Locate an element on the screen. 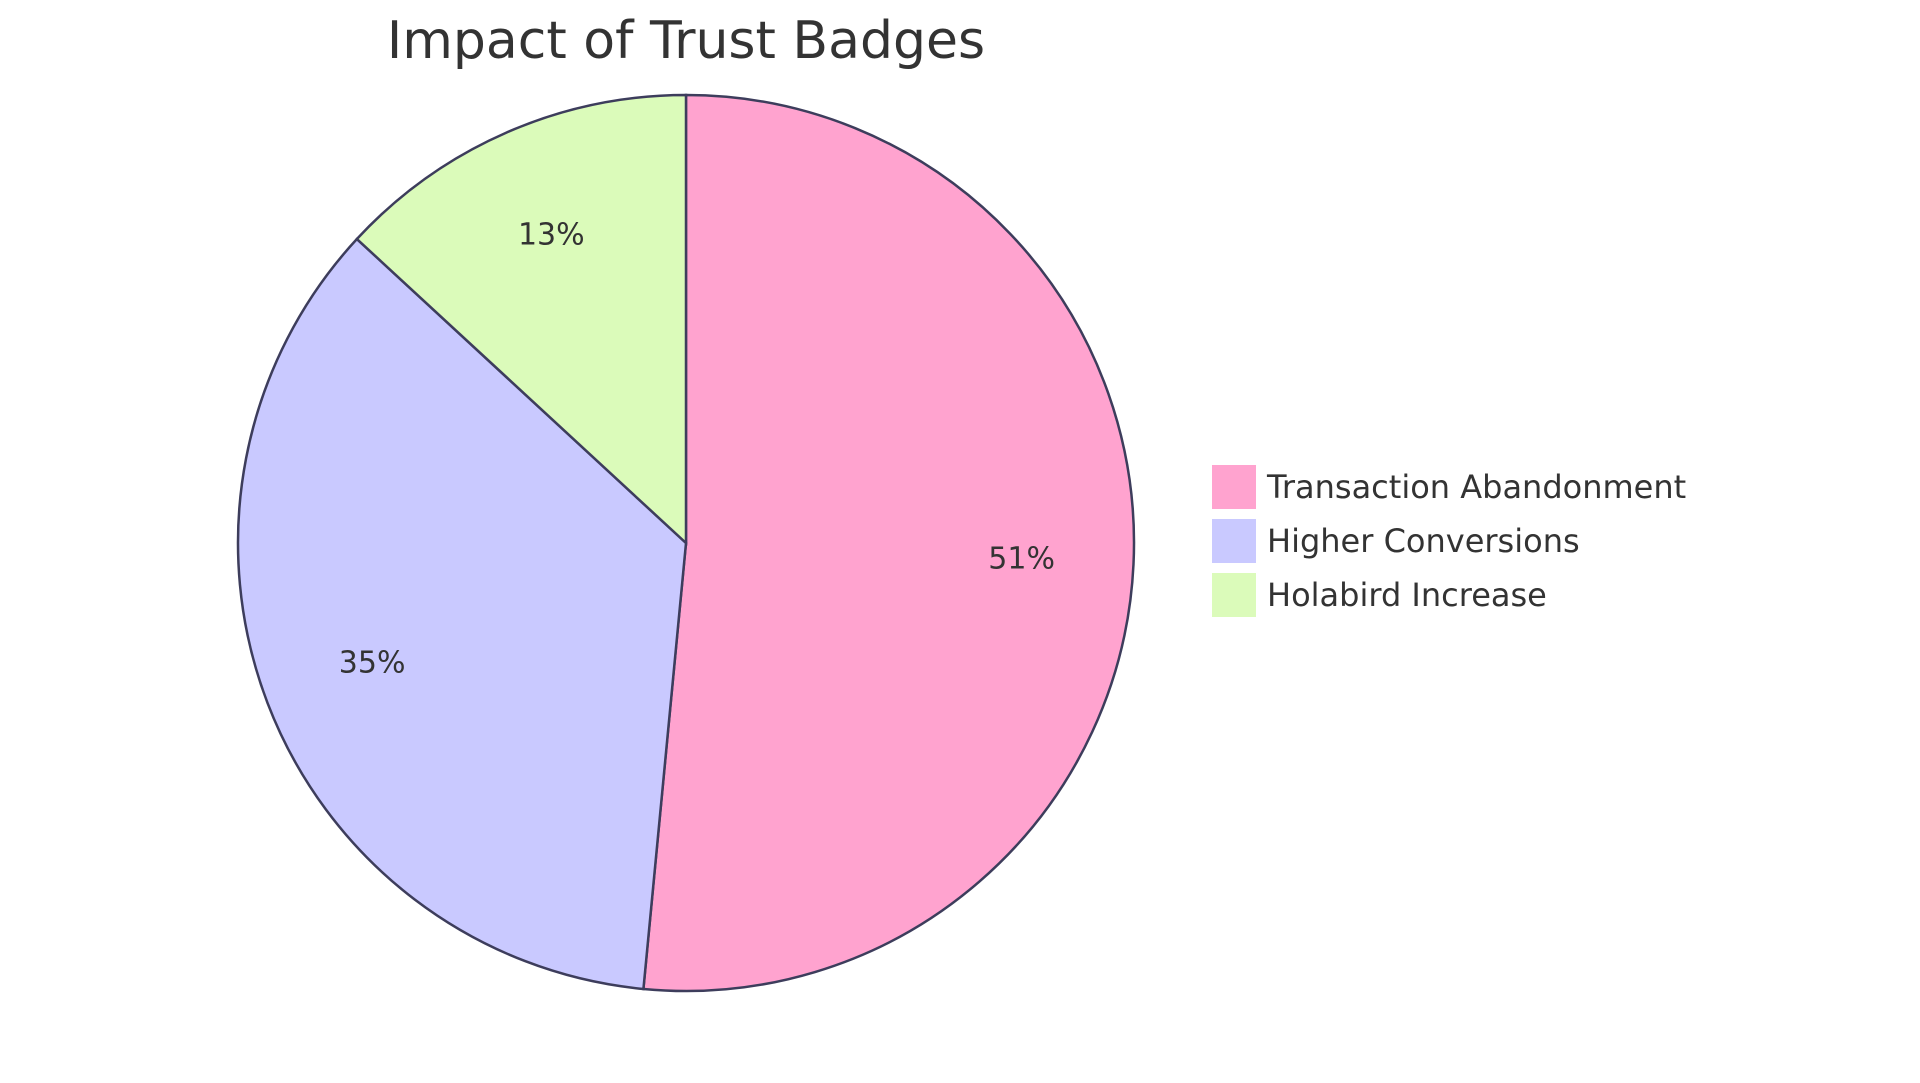 The height and width of the screenshot is (1083, 1920). legend-label-transaction-abandonment: Transaction Abandonment is located at coordinates (1476, 487).